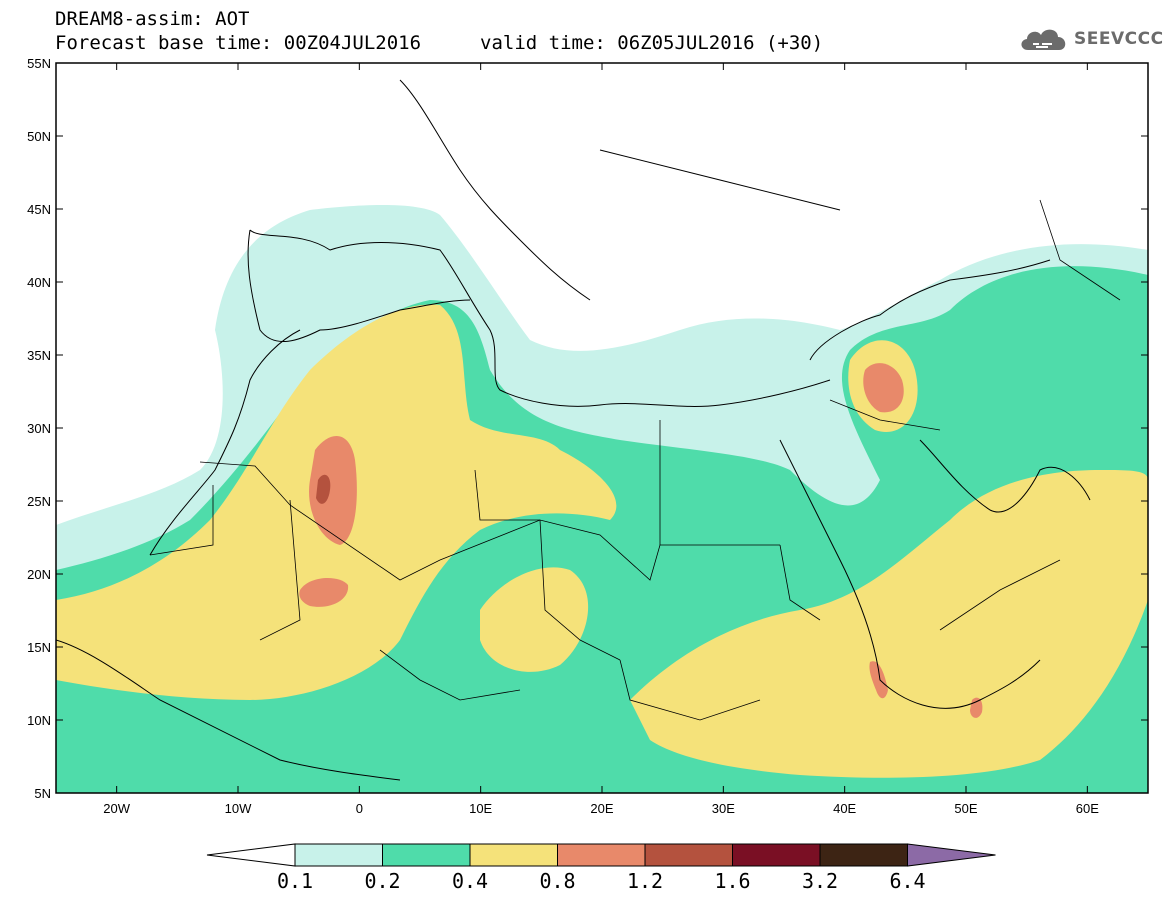 The image size is (1165, 905). What do you see at coordinates (534, 619) in the screenshot?
I see `aot-level-0.4-central` at bounding box center [534, 619].